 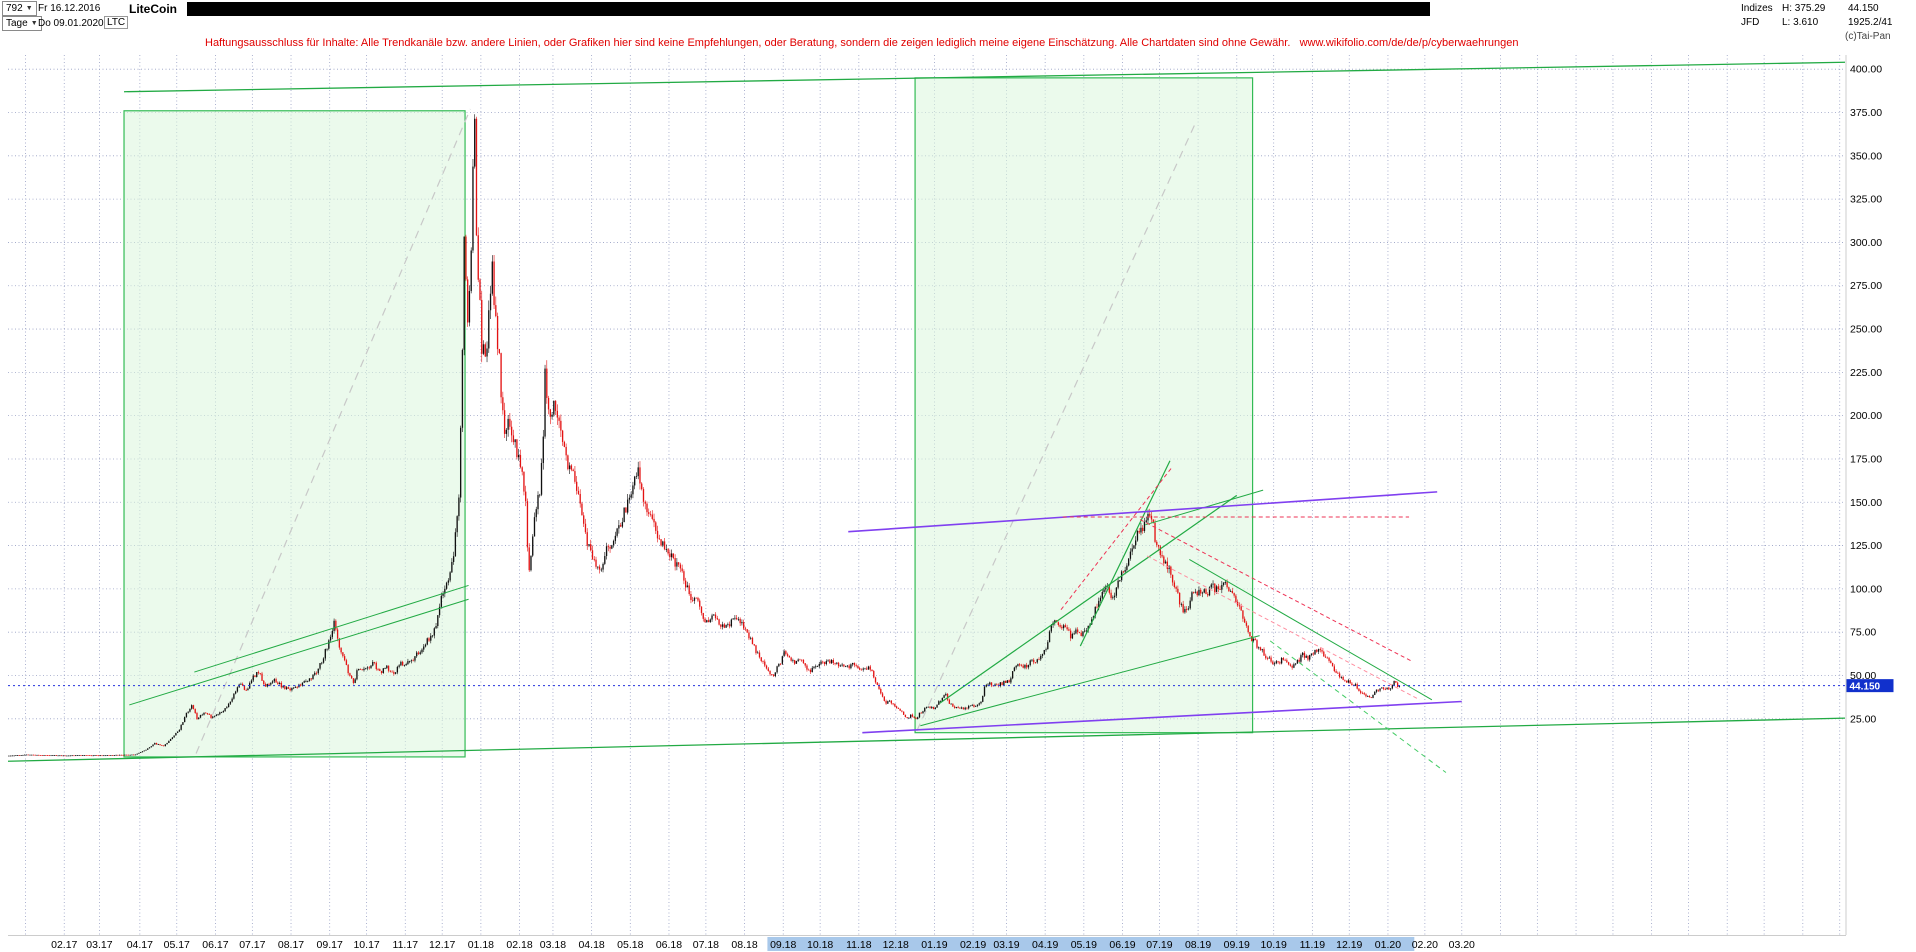 What do you see at coordinates (34, 23) in the screenshot?
I see `chevron-down-icon: ▼` at bounding box center [34, 23].